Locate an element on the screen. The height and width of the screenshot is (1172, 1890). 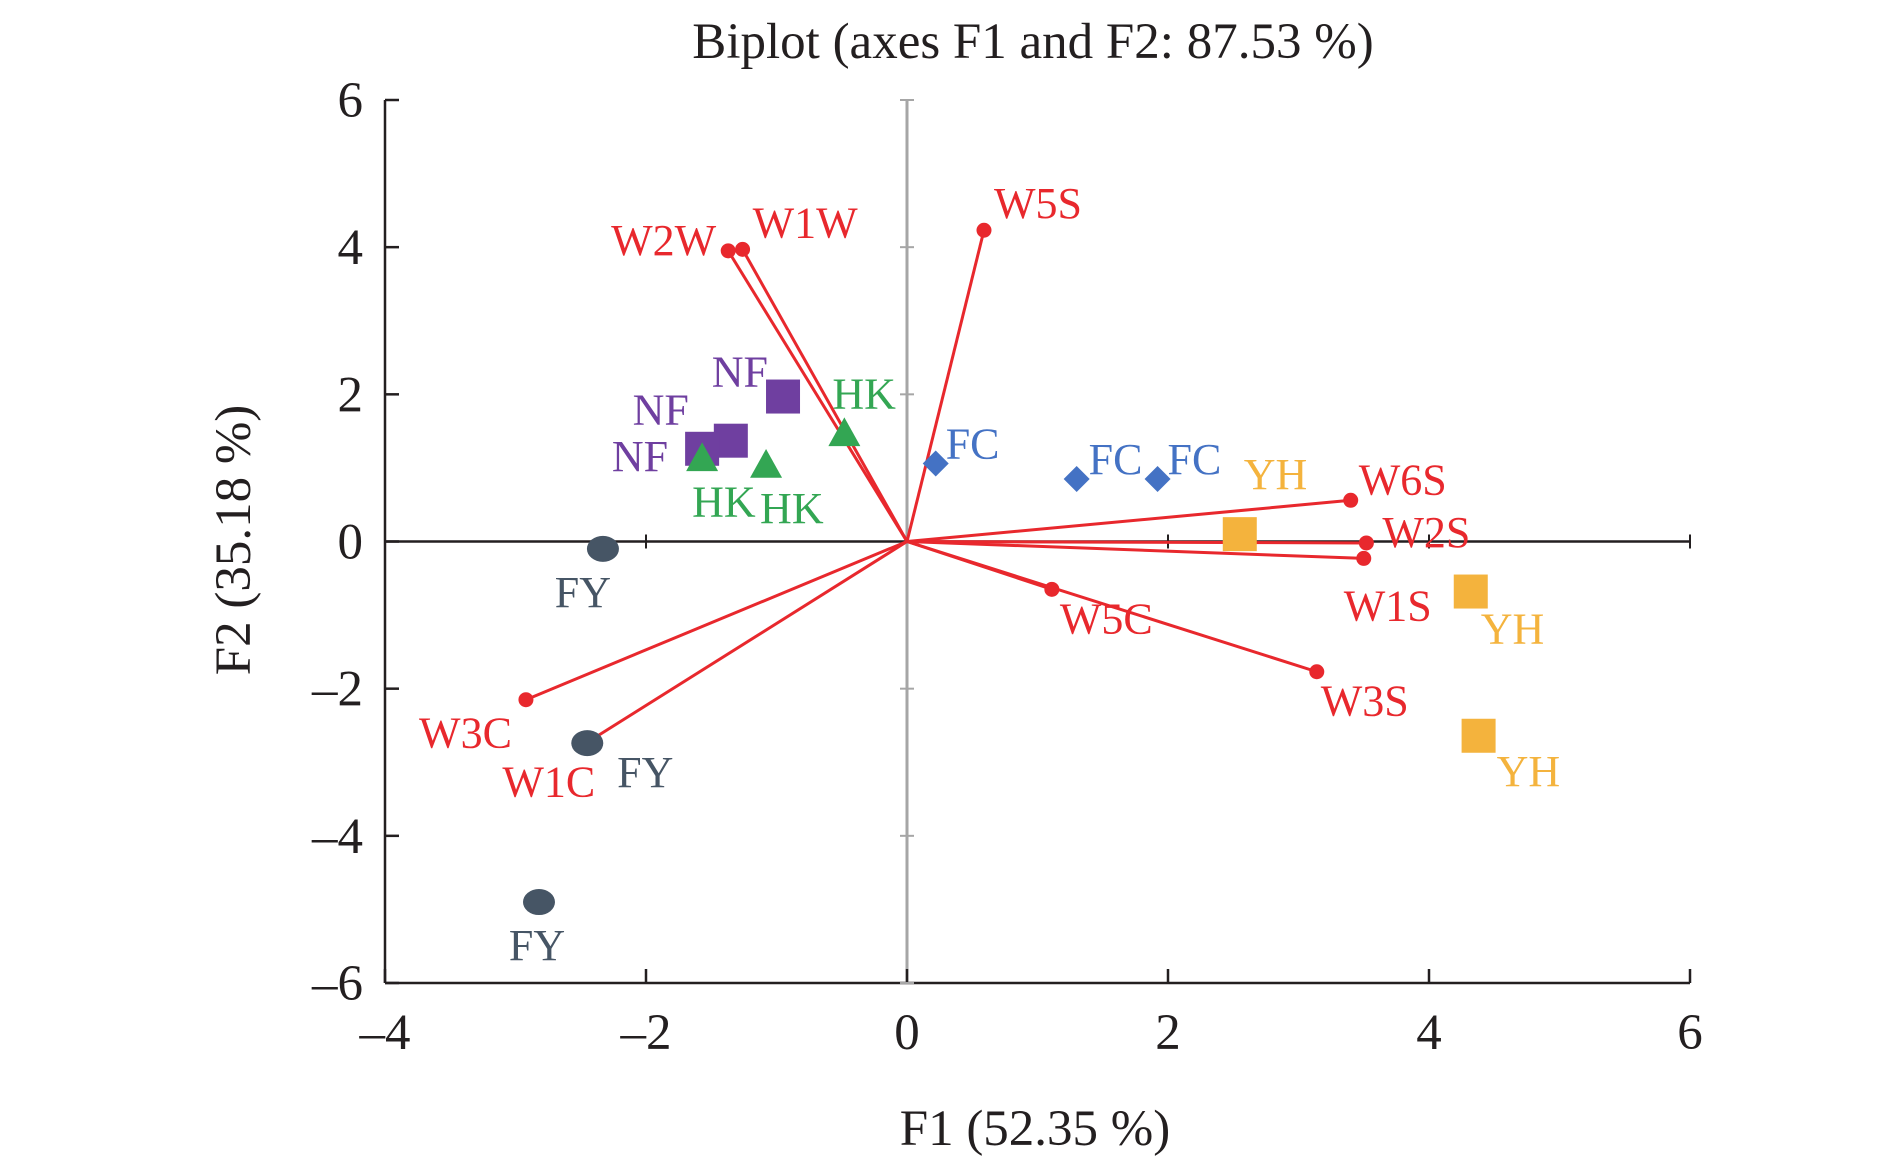
vector-tip-w6s is located at coordinates (1351, 500).